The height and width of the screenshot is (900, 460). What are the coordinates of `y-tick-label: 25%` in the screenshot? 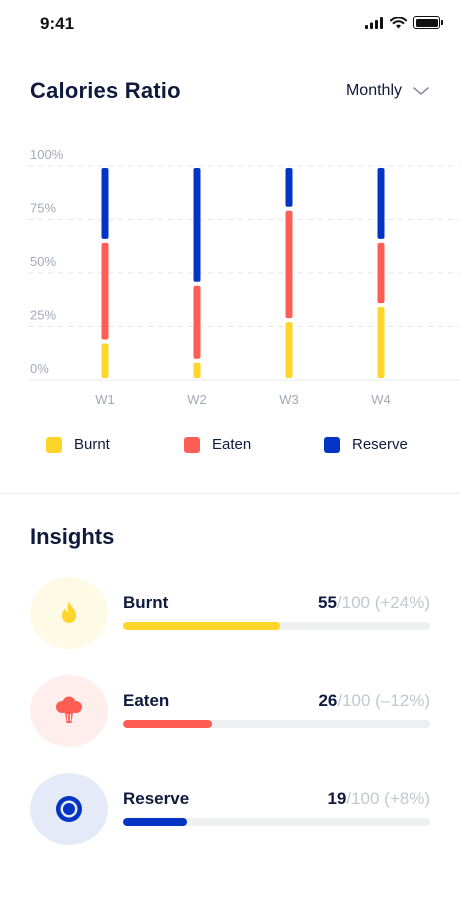 It's located at (43, 315).